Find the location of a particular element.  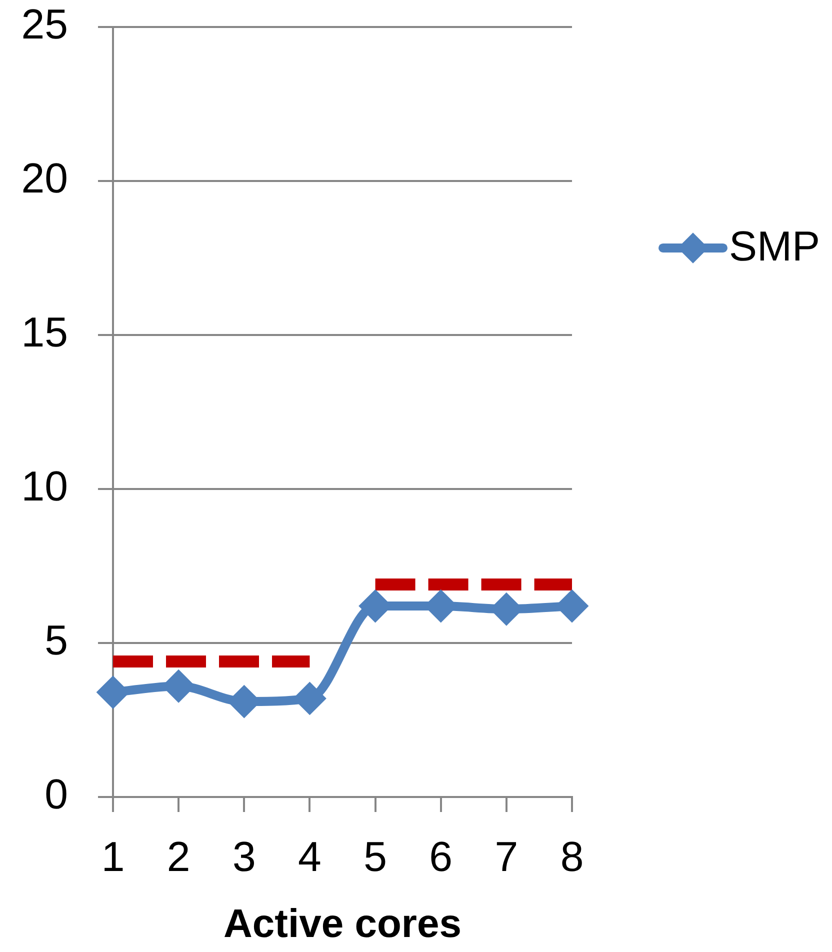

y-tick-label: 15 is located at coordinates (44, 332).